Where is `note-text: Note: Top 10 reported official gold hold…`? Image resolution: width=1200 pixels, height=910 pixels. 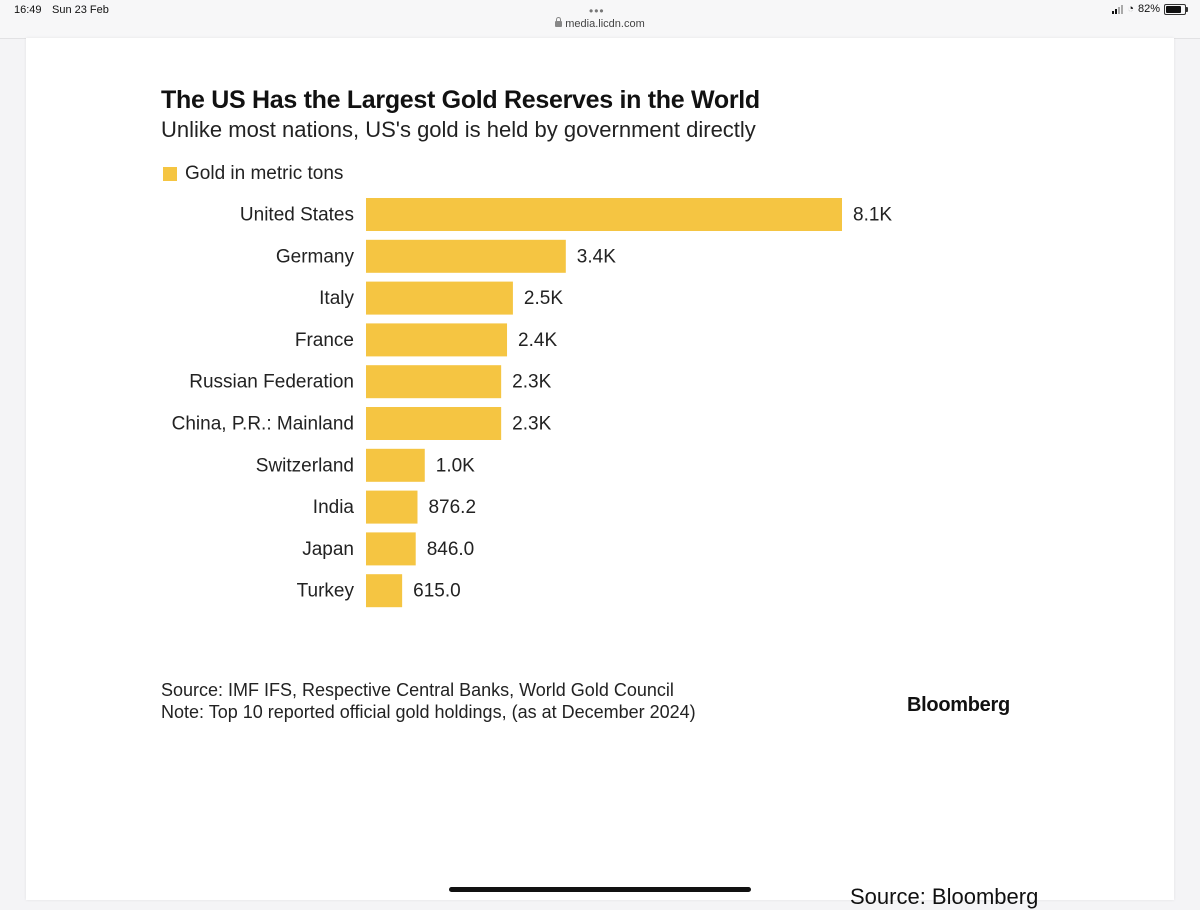 note-text: Note: Top 10 reported official gold hold… is located at coordinates (428, 712).